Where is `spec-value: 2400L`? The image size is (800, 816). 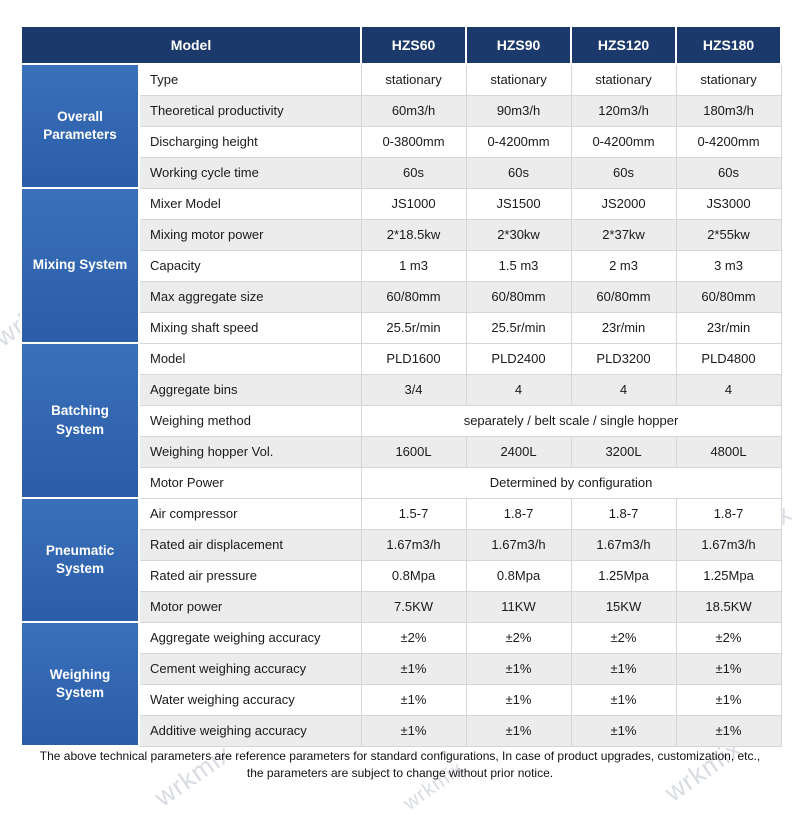
spec-value: 2400L is located at coordinates (518, 451).